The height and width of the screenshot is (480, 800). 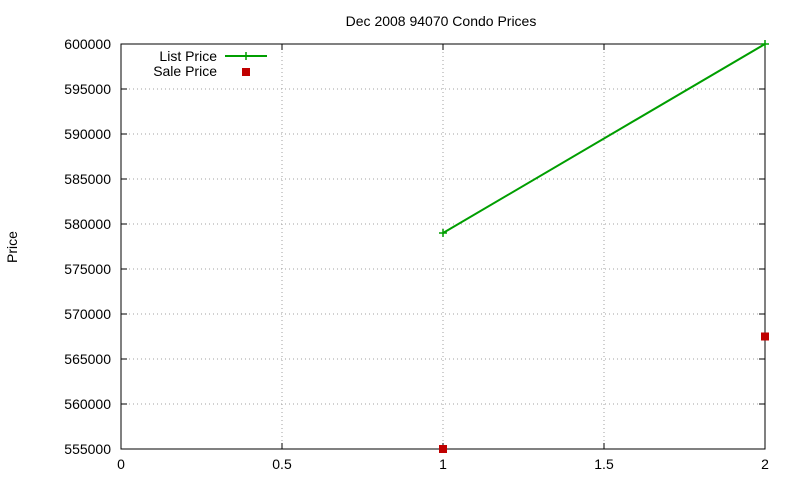 What do you see at coordinates (87, 269) in the screenshot?
I see `y-tick-label: 575000` at bounding box center [87, 269].